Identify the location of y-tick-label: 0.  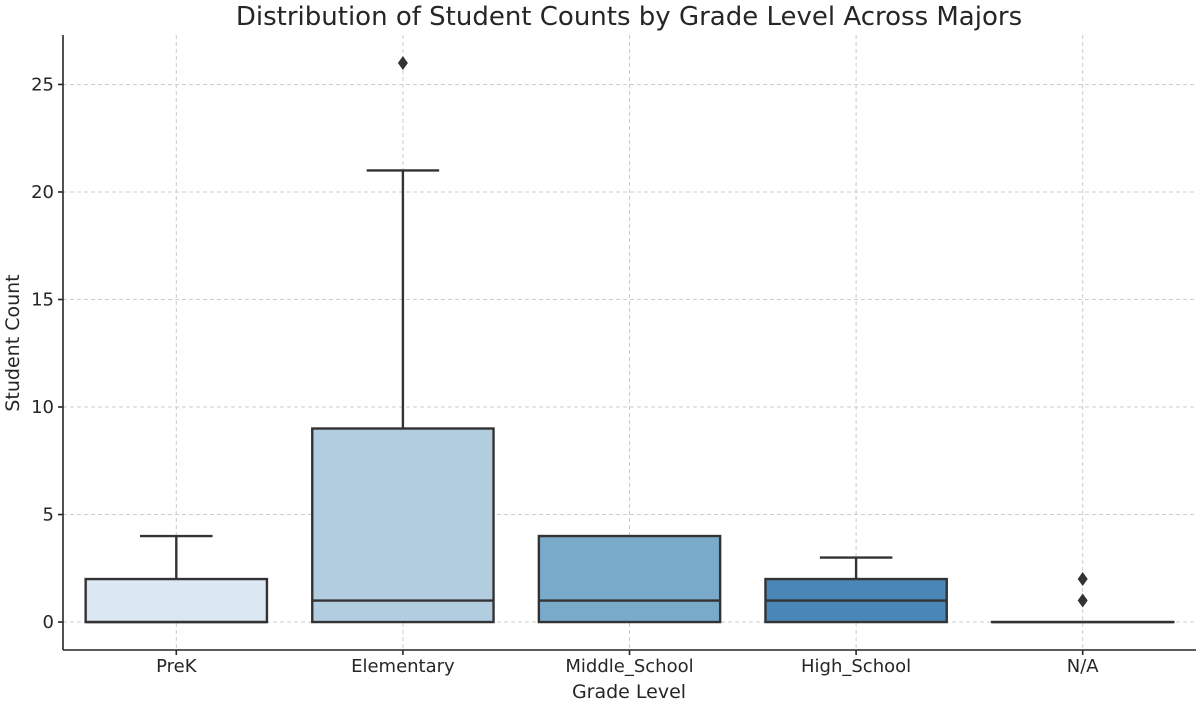
(48, 622).